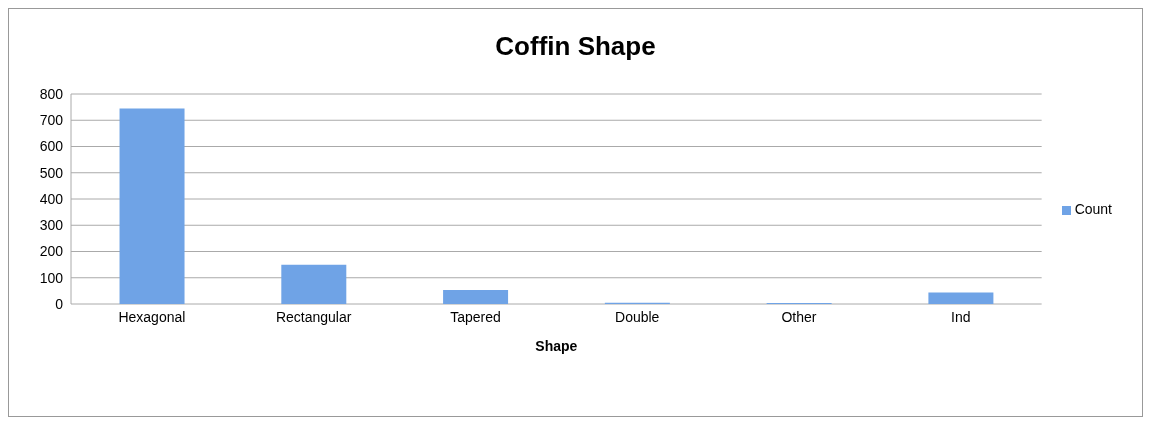 The height and width of the screenshot is (425, 1151). I want to click on x-tick-label: Tapered, so click(475, 316).